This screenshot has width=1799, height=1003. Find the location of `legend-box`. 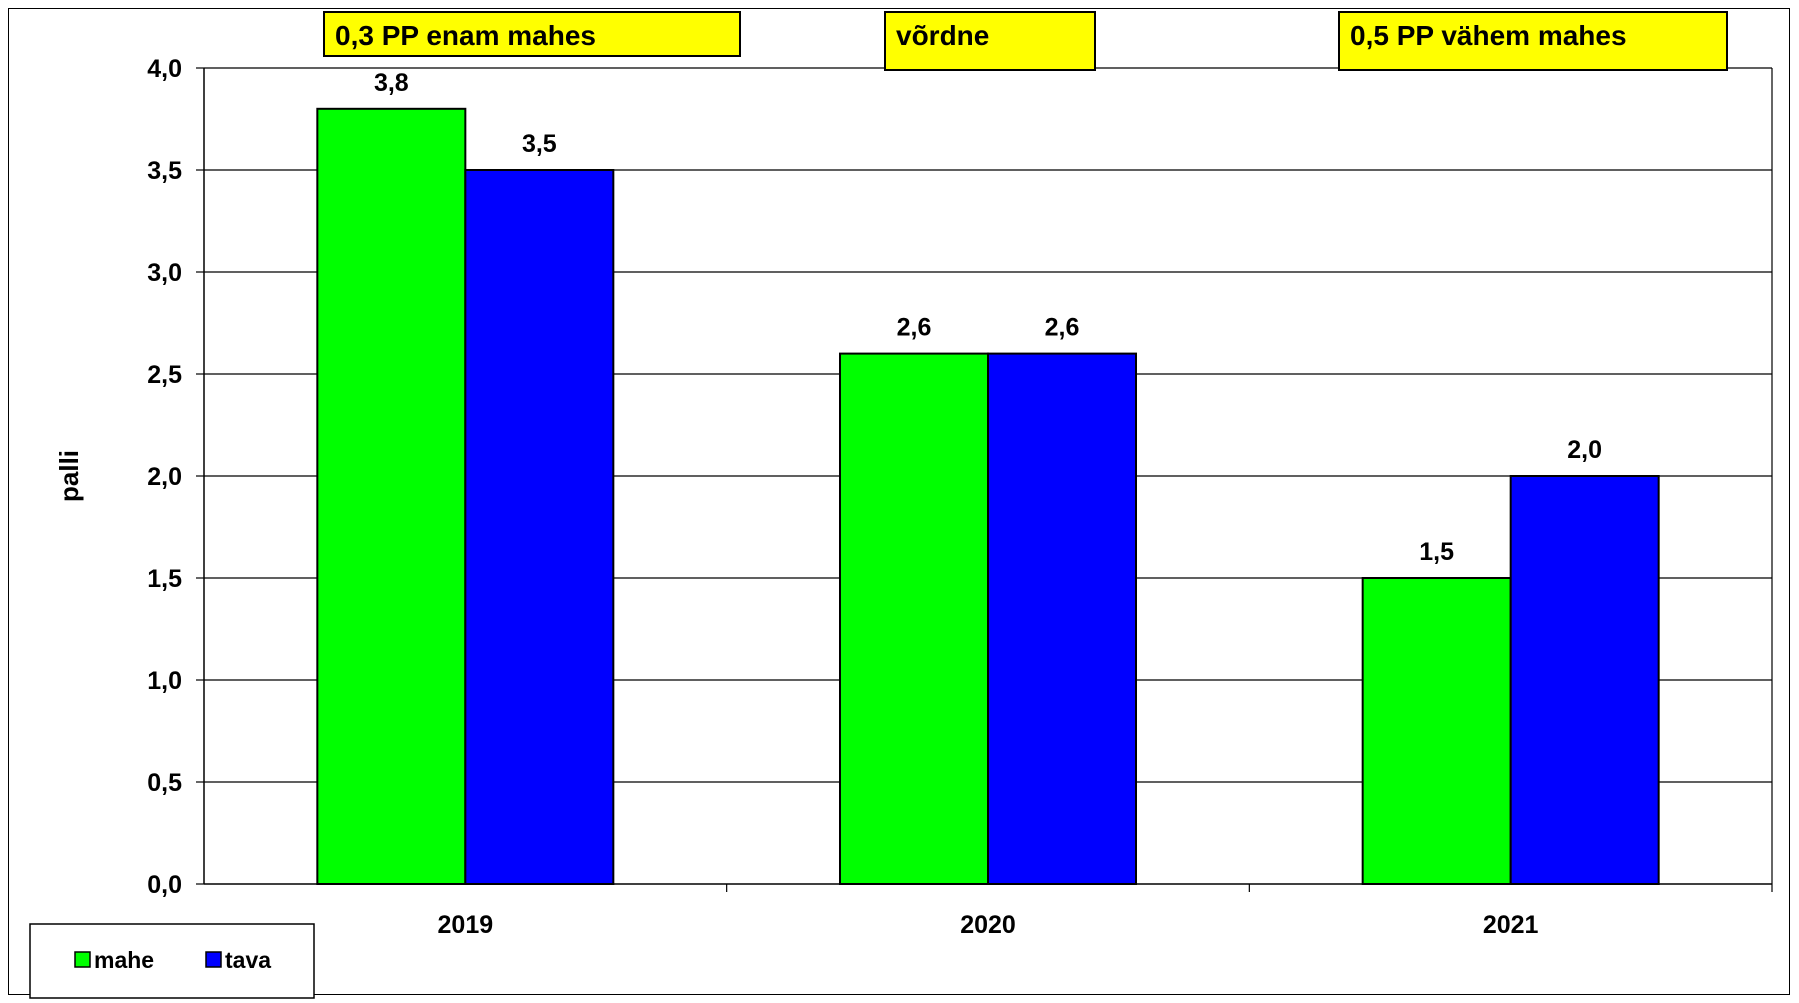

legend-box is located at coordinates (172, 961).